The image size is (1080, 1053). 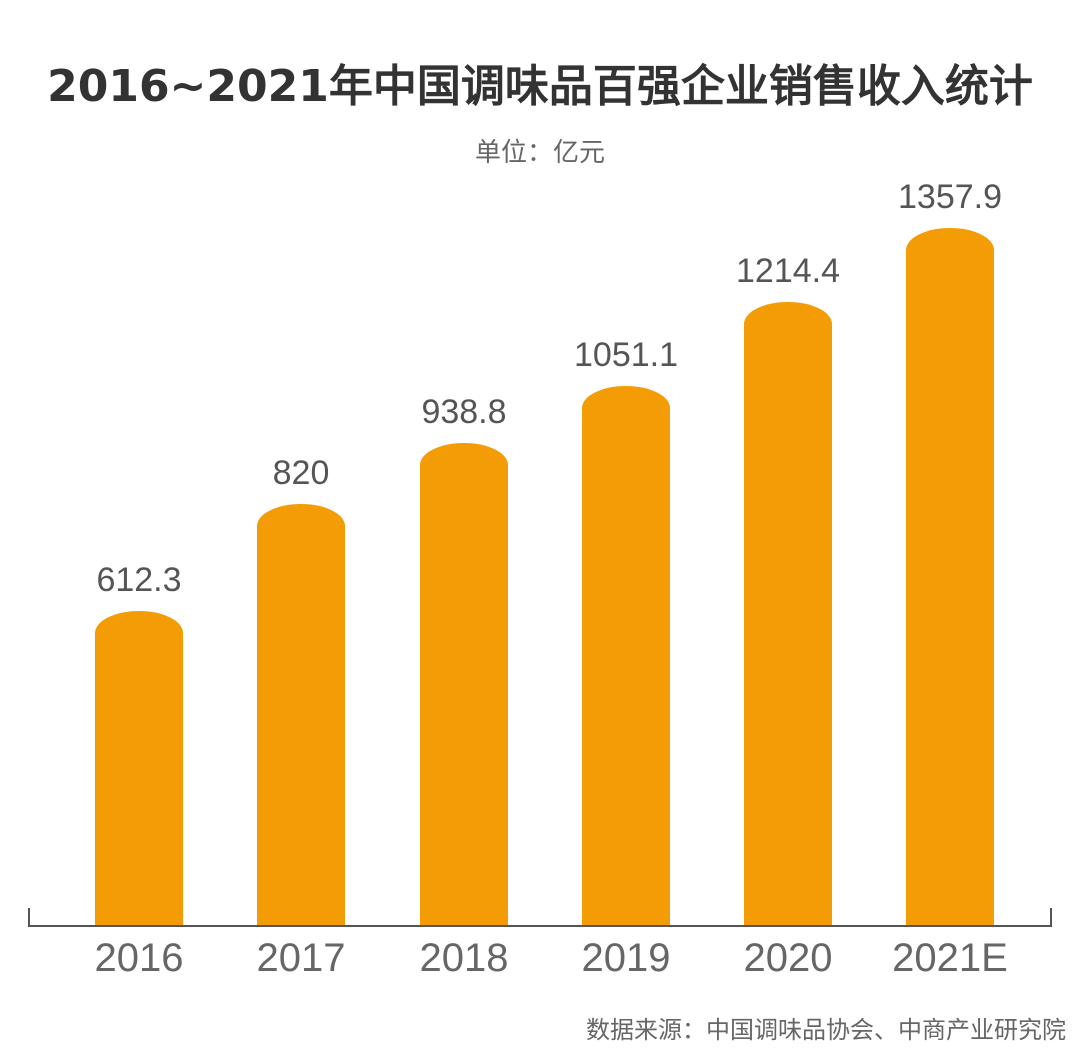 I want to click on x-axis-right-tick, so click(x=1051, y=917).